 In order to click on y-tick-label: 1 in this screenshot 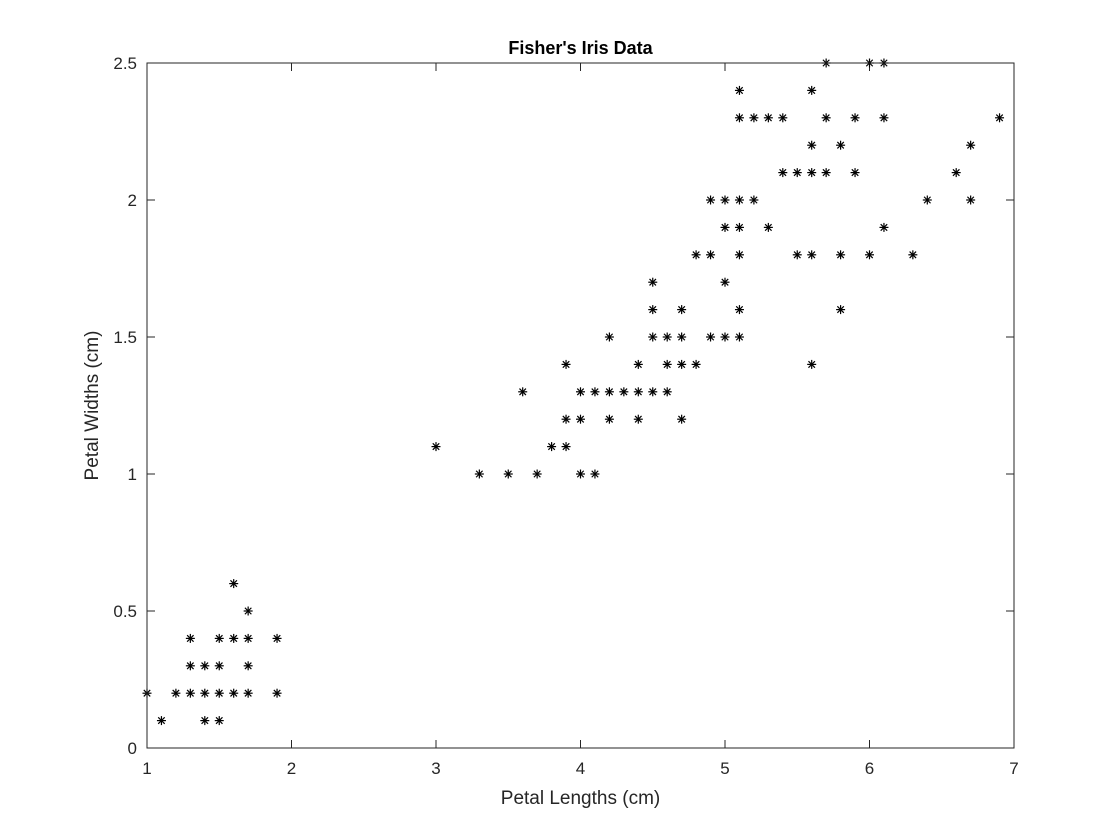, I will do `click(132, 474)`.